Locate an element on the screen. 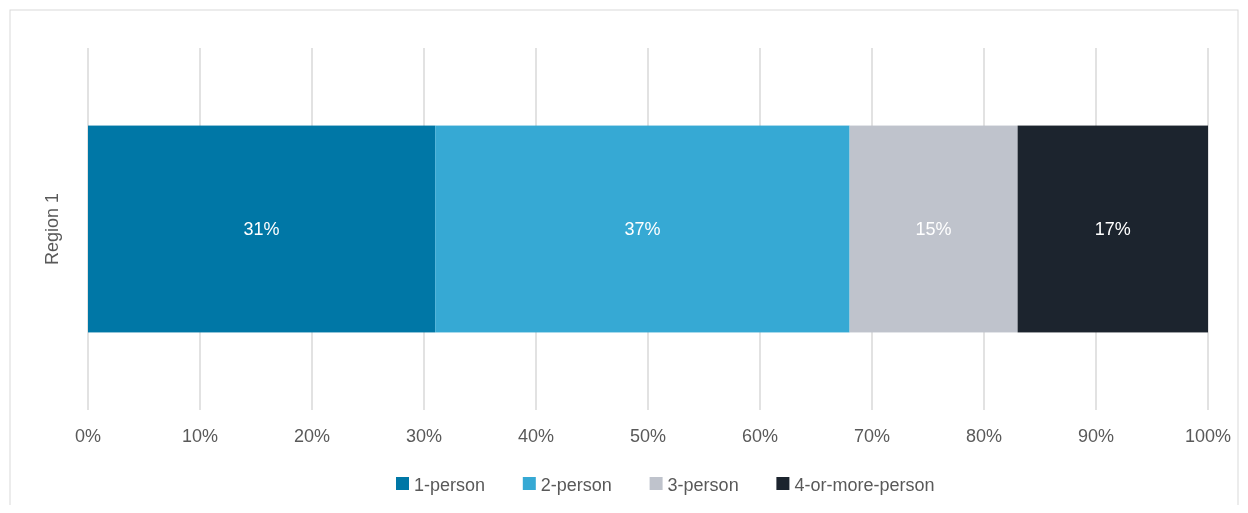  x-tick-label: 100% is located at coordinates (1208, 436).